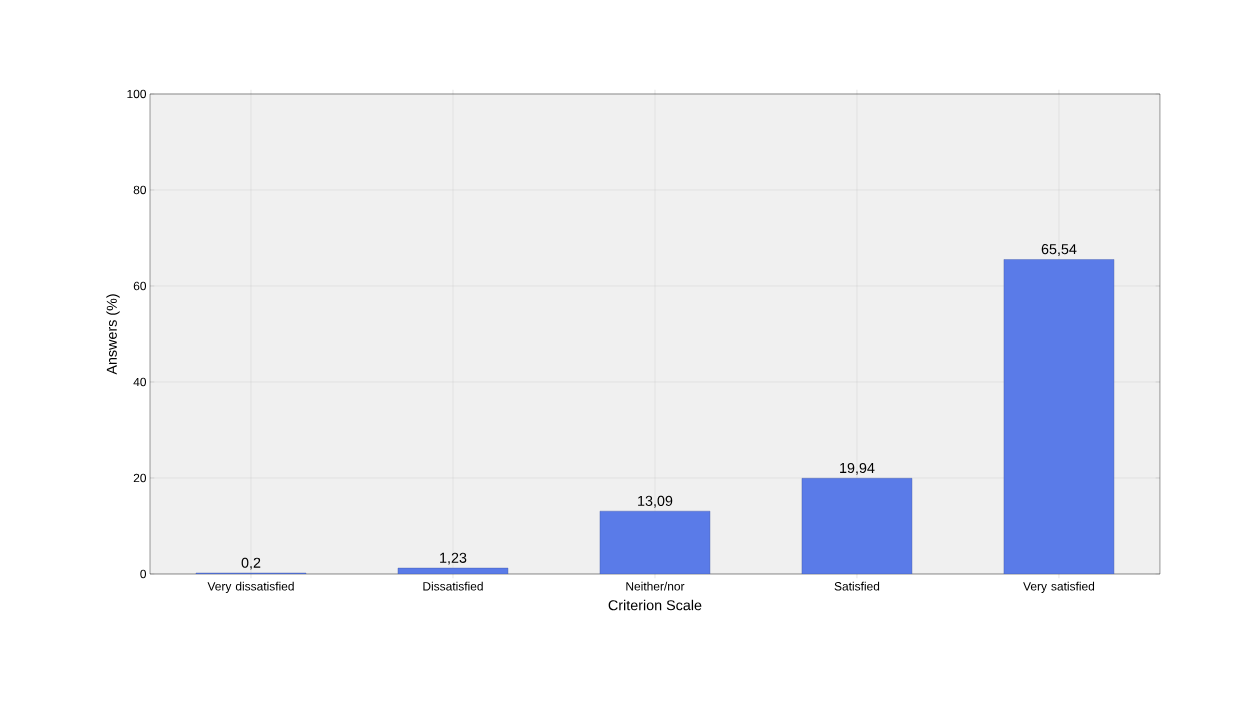  Describe the element at coordinates (655, 605) in the screenshot. I see `x-axis-title: Criterion Scale` at that location.